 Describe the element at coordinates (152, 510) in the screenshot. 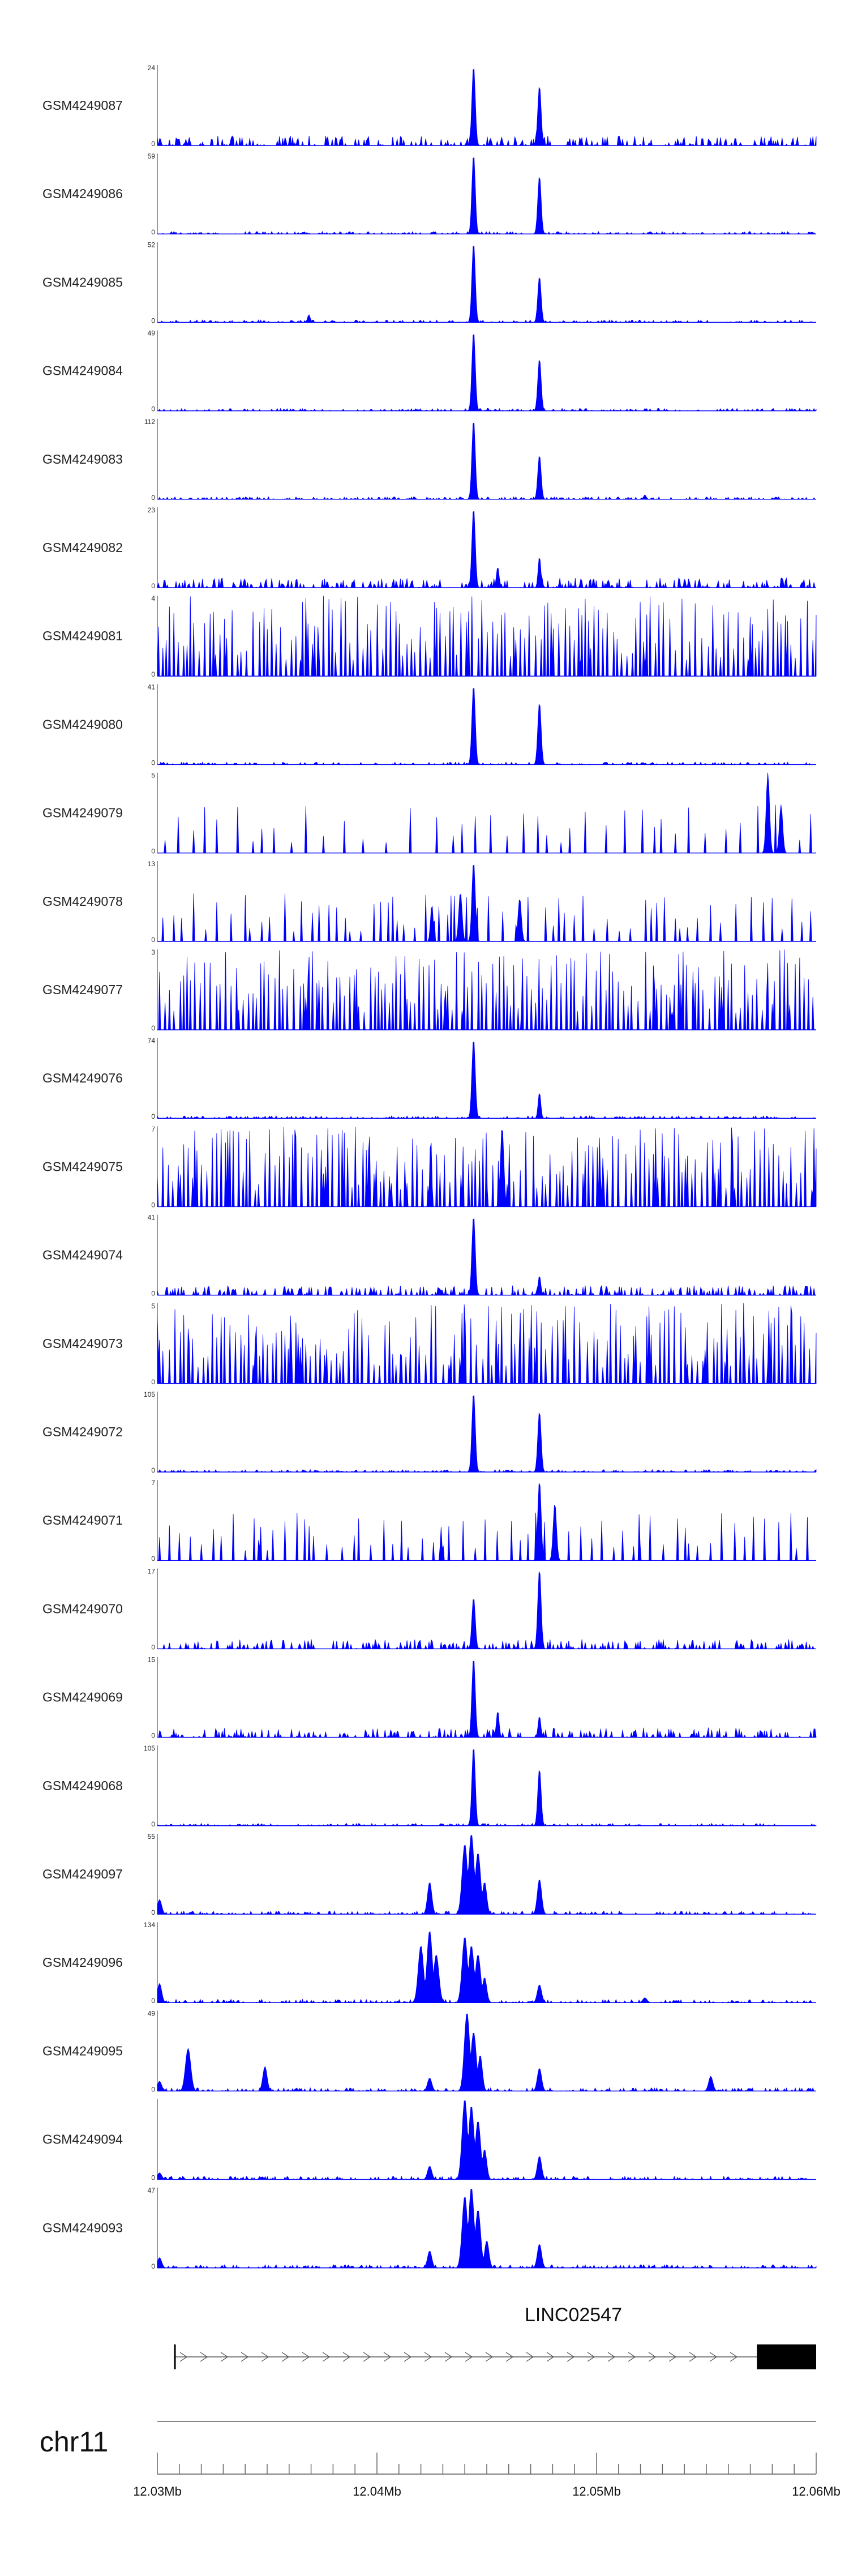

I see `y-max-label: 23` at that location.